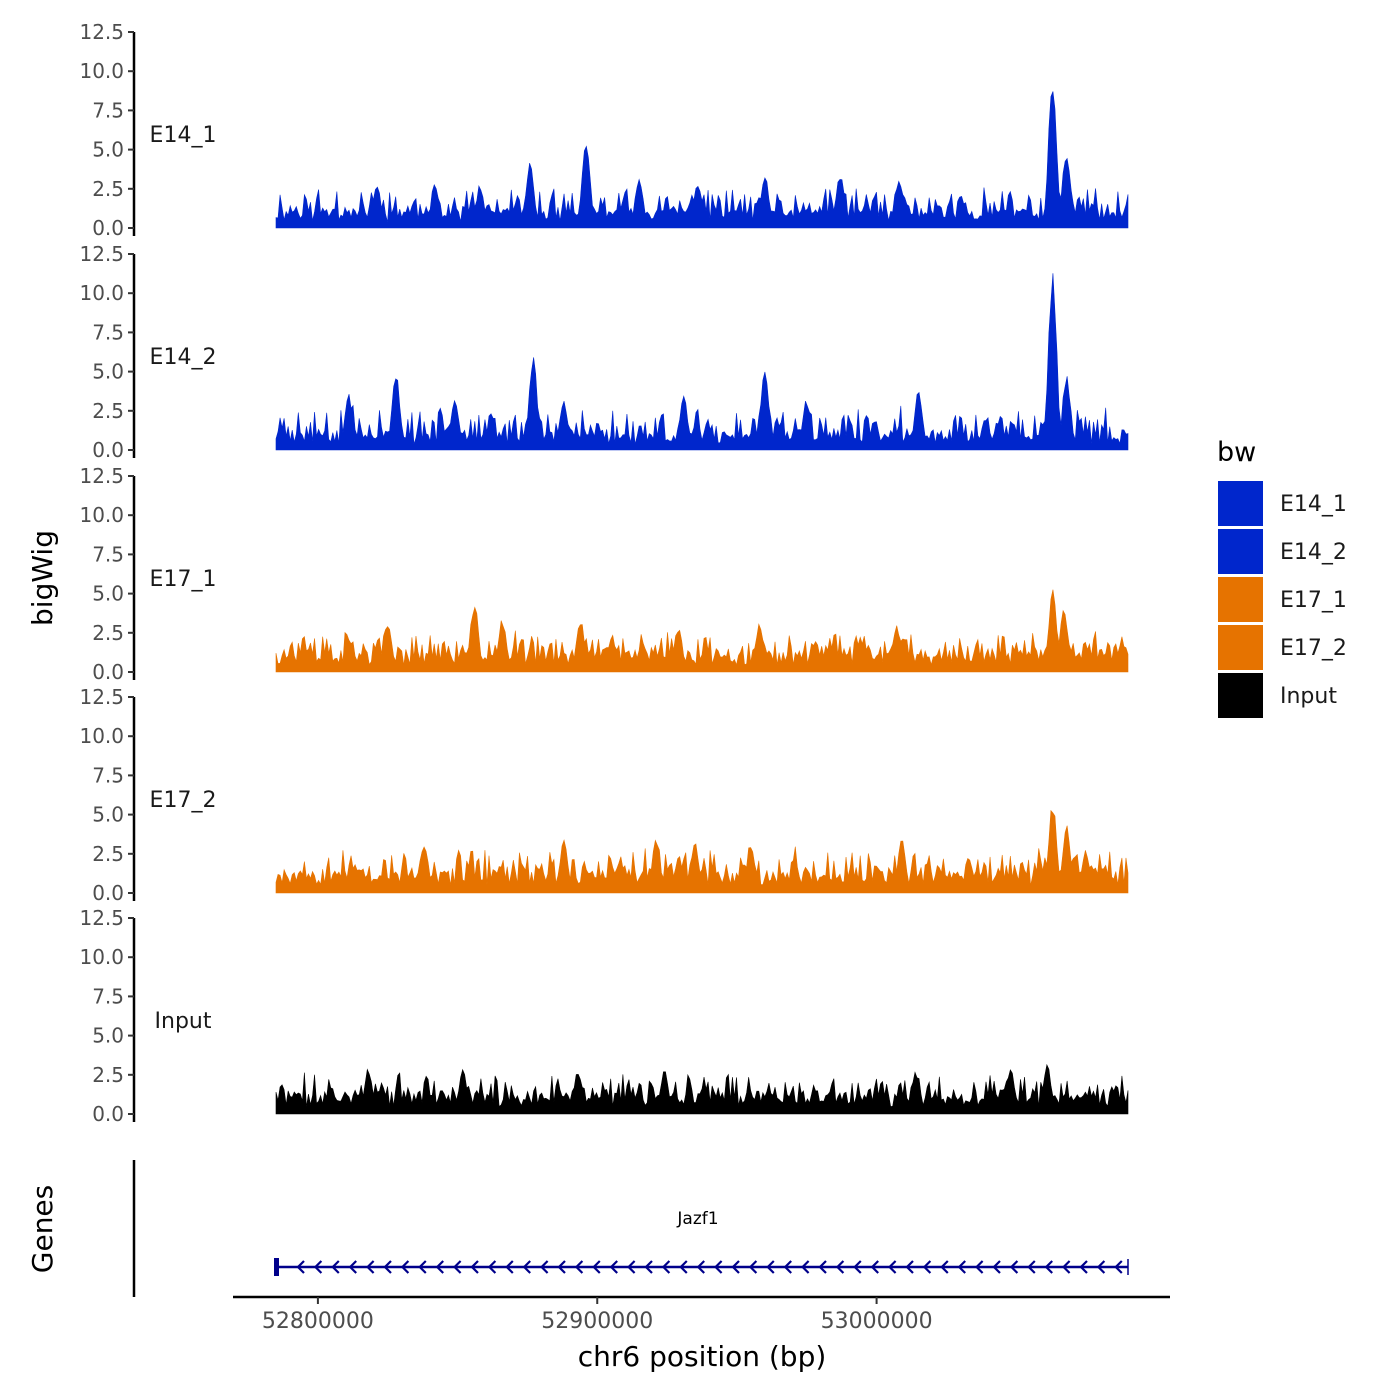 Image resolution: width=1400 pixels, height=1400 pixels. I want to click on genes-track: Genes Jazf1, so click(577, 1228).